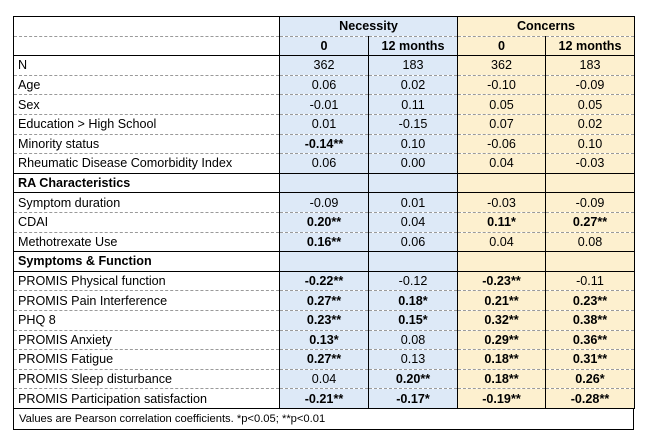 This screenshot has width=646, height=442. Describe the element at coordinates (501, 46) in the screenshot. I see `subheader-concerns-0: 0` at that location.